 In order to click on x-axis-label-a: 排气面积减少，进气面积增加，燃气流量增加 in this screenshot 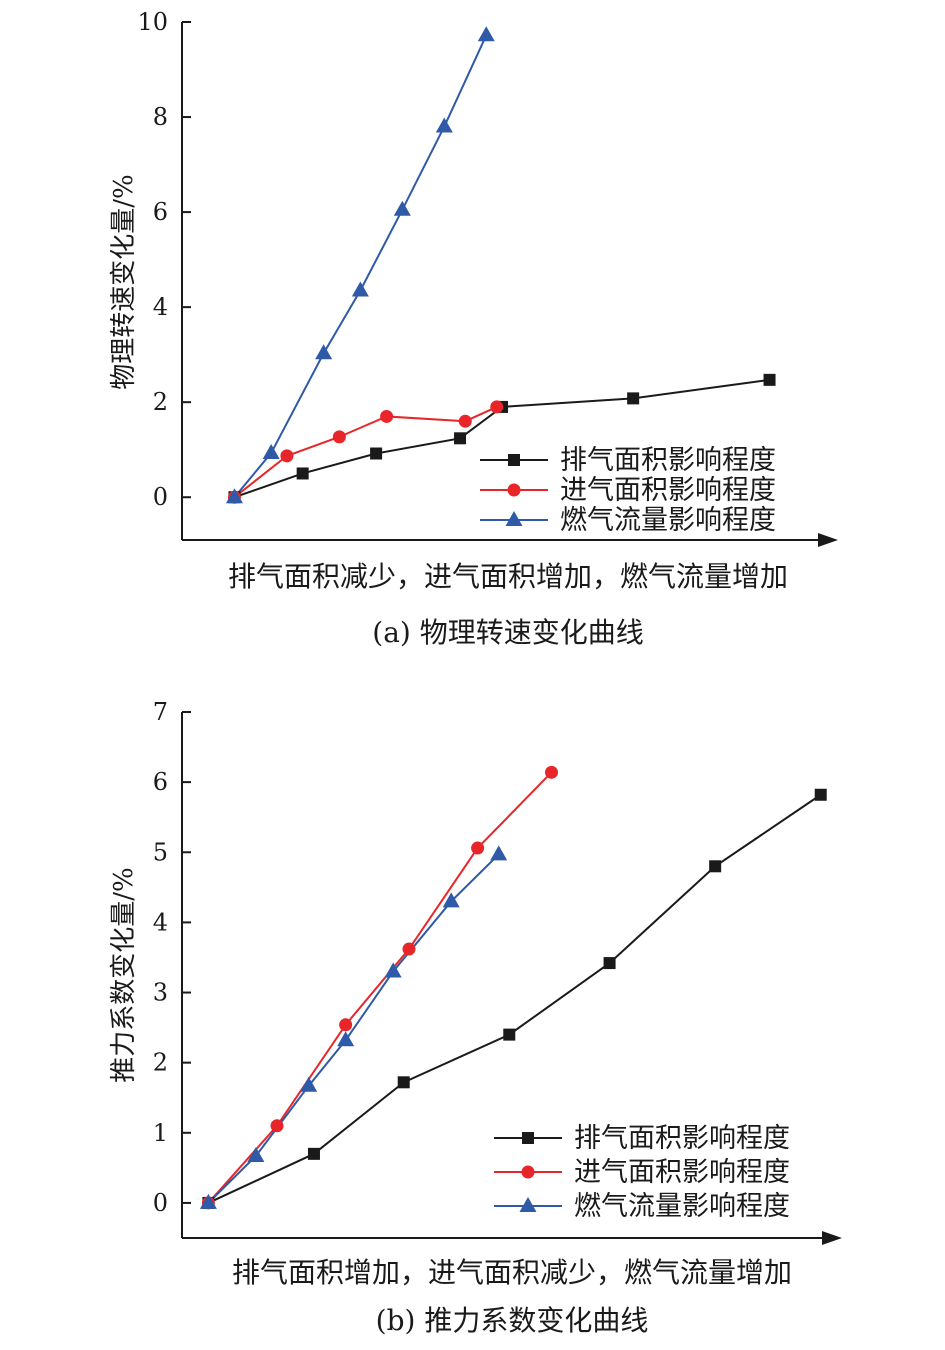, I will do `click(508, 576)`.